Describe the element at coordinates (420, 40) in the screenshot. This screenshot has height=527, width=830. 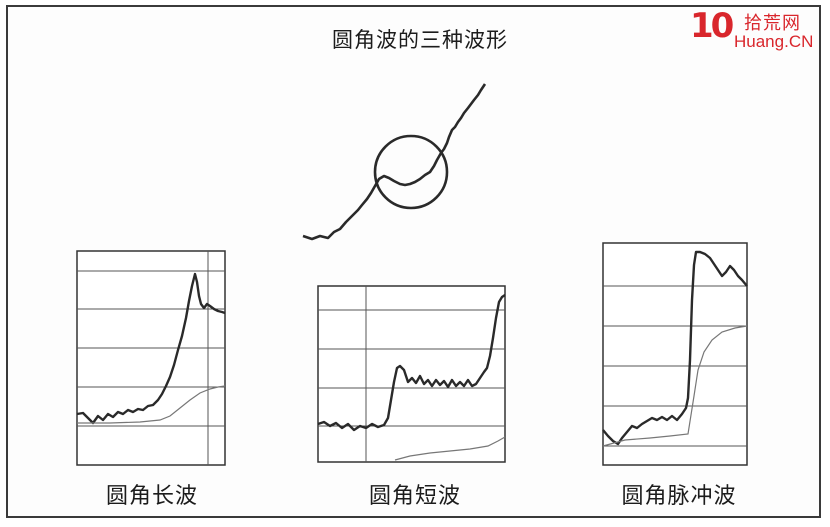
I see `figure-title: 圆角波的三种波形` at that location.